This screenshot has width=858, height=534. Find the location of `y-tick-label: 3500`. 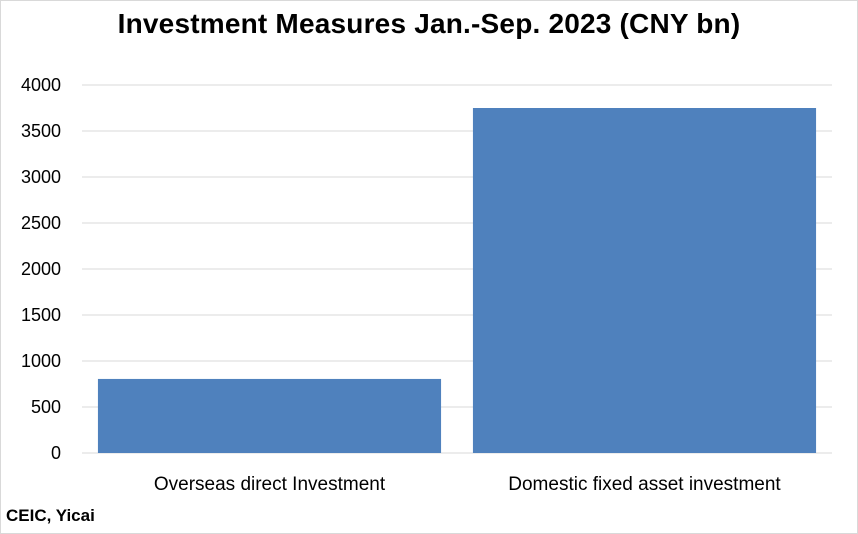

y-tick-label: 3500 is located at coordinates (41, 131).